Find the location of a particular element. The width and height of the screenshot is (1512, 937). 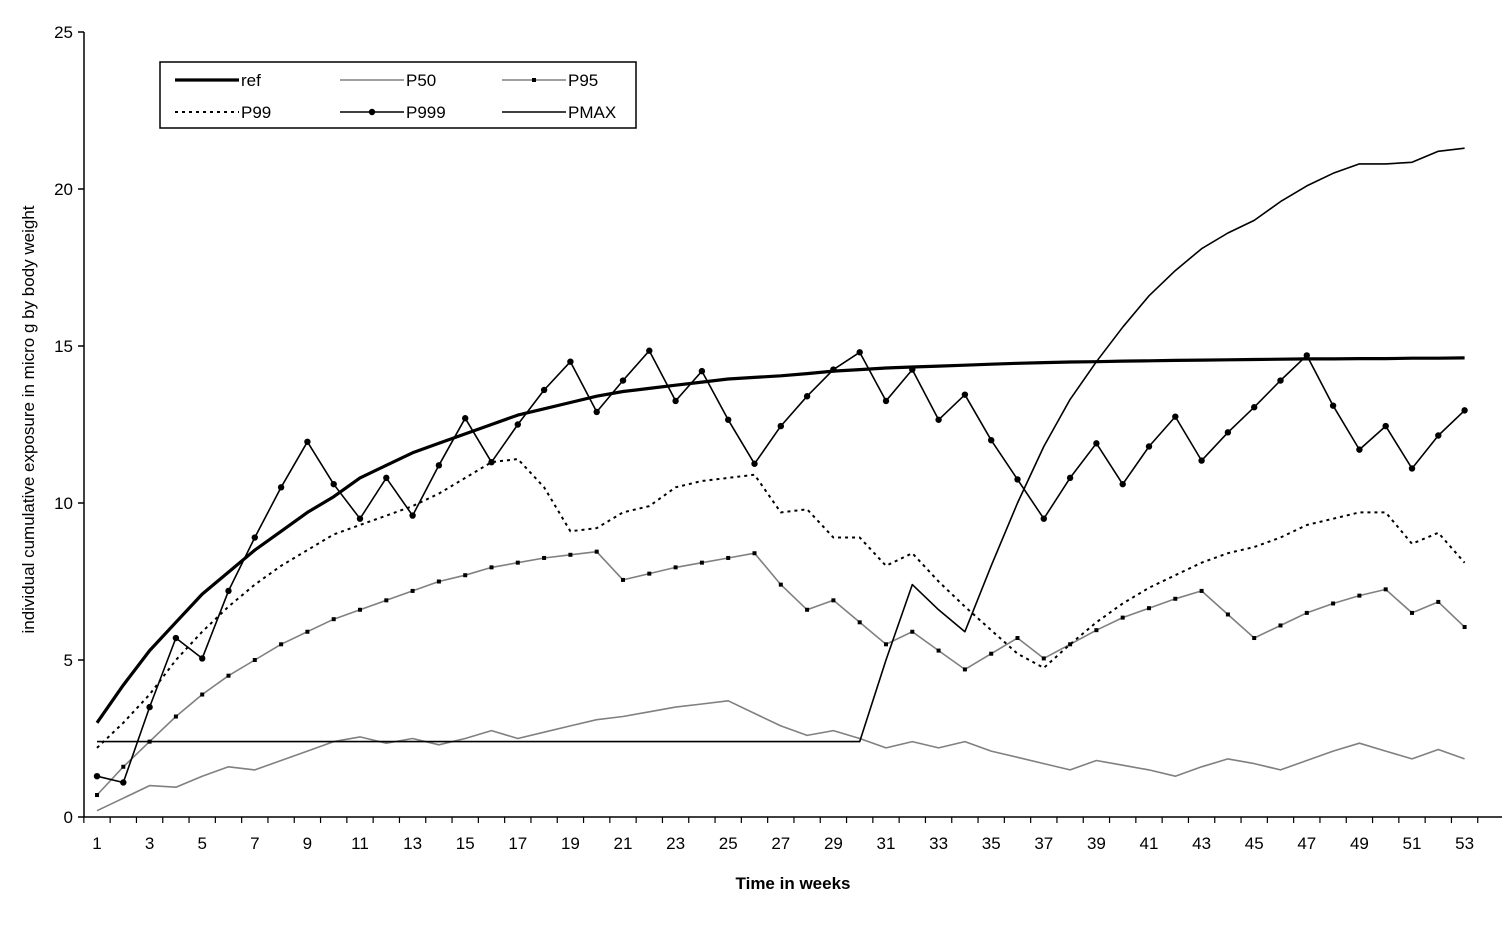

x-tick-label: 21 is located at coordinates (623, 843).